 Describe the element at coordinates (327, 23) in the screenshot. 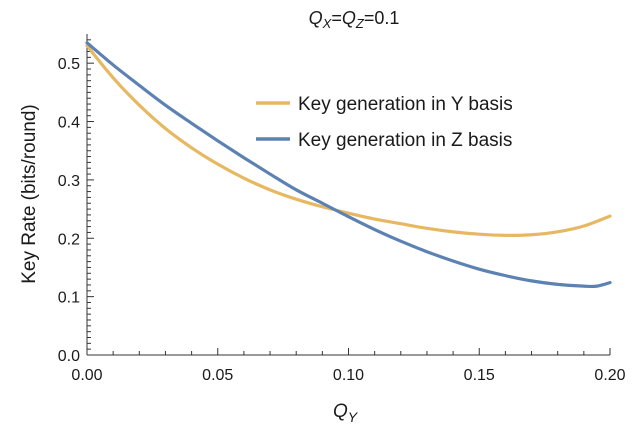

I see `chart-title-part: X` at that location.